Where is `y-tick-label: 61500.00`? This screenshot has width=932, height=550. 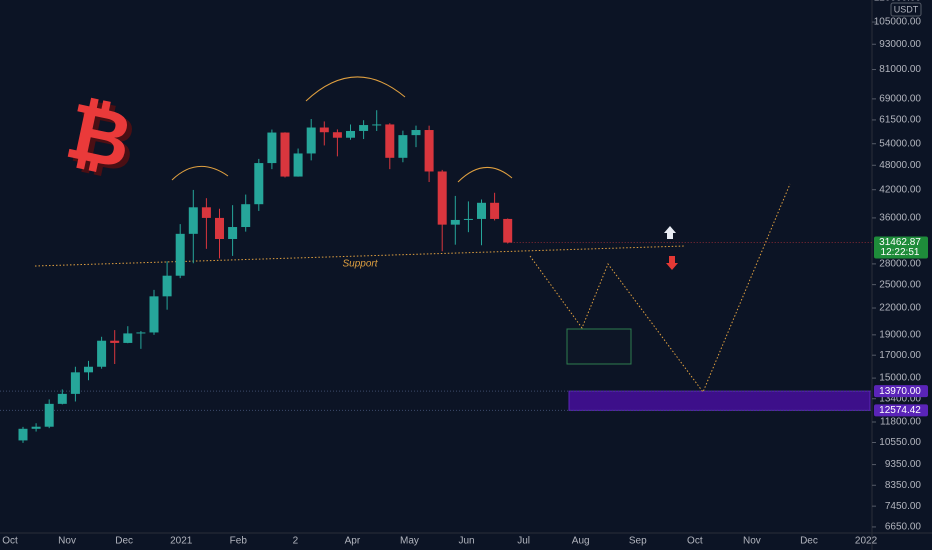
y-tick-label: 61500.00 is located at coordinates (900, 120).